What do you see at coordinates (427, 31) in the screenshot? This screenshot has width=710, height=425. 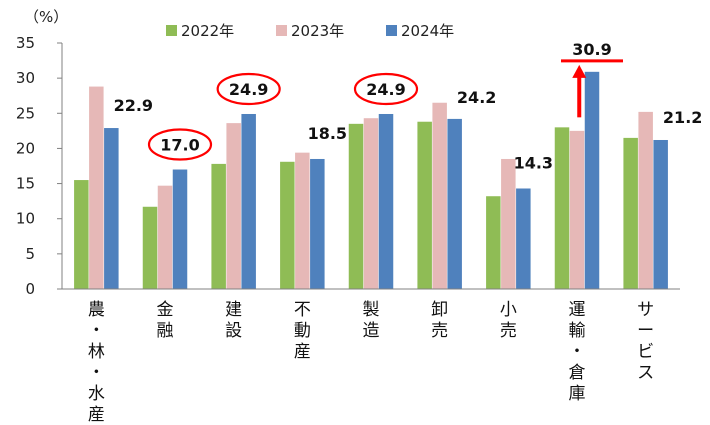 I see `legend-label-2024-: 2024年` at bounding box center [427, 31].